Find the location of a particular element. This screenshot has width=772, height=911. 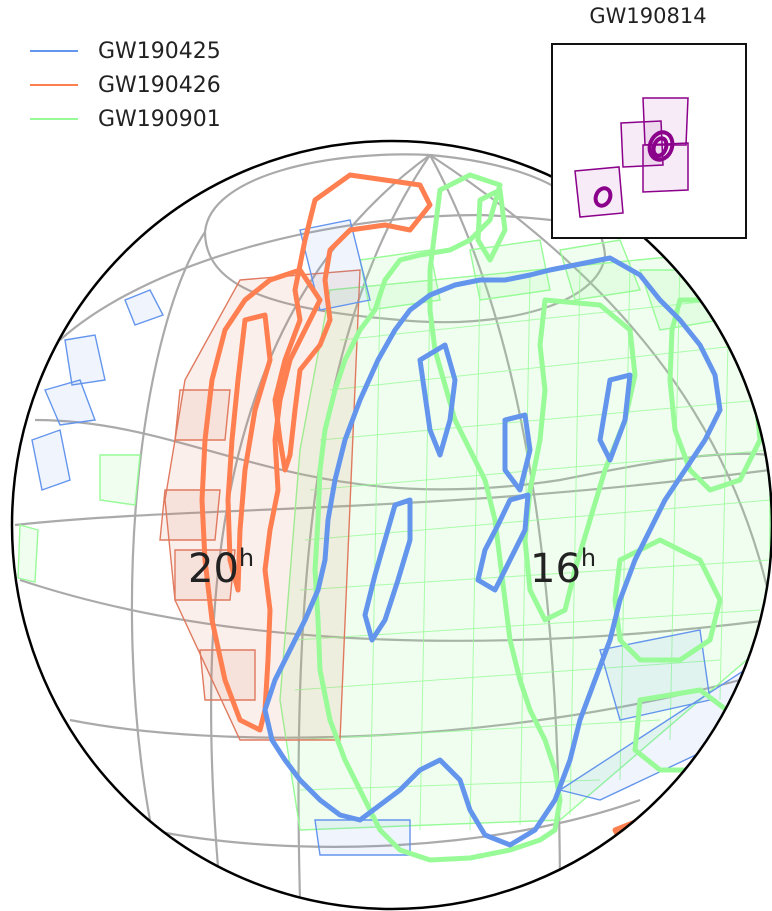

legend-label: GW190425 is located at coordinates (159, 51).